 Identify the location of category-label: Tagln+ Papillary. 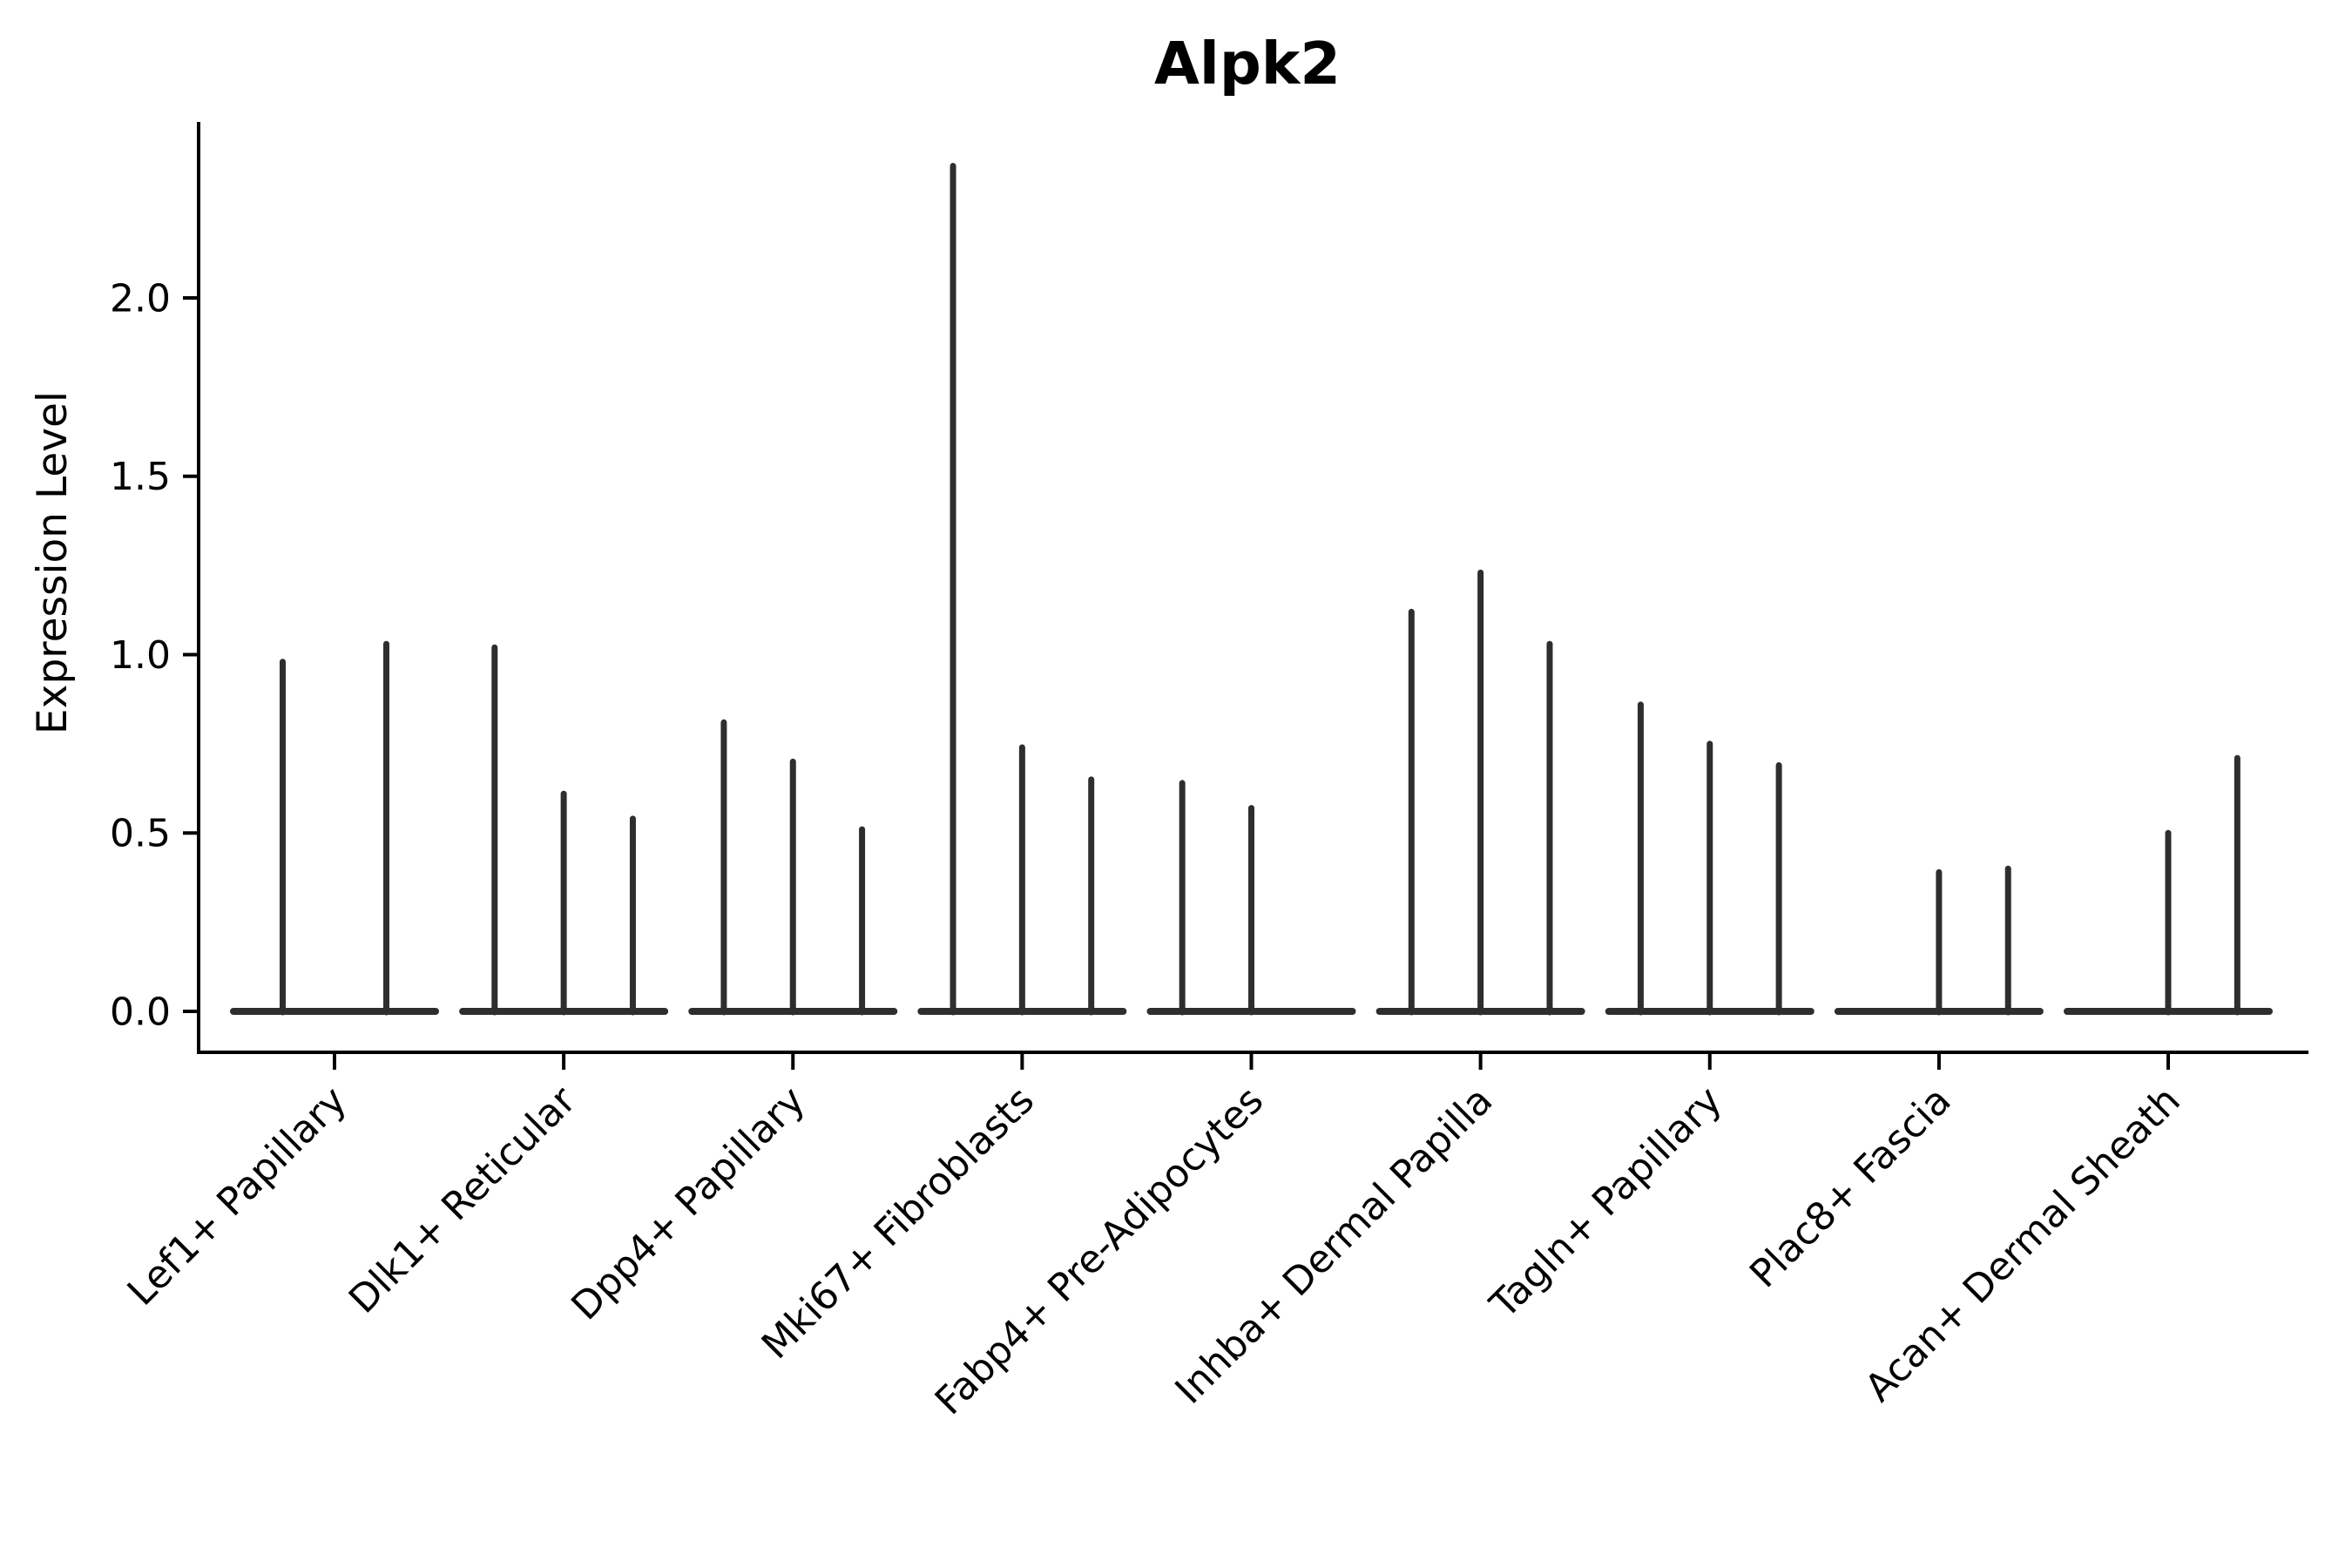
(1605, 1203).